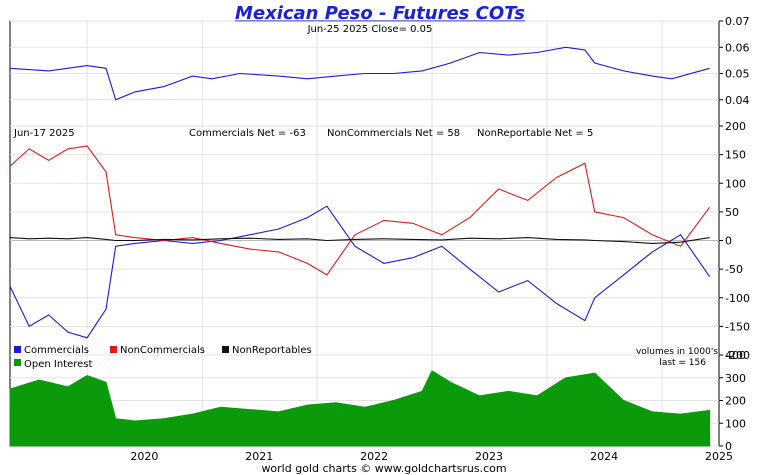 This screenshot has width=760, height=475. I want to click on y-tick-label-2-100: 100, so click(735, 423).